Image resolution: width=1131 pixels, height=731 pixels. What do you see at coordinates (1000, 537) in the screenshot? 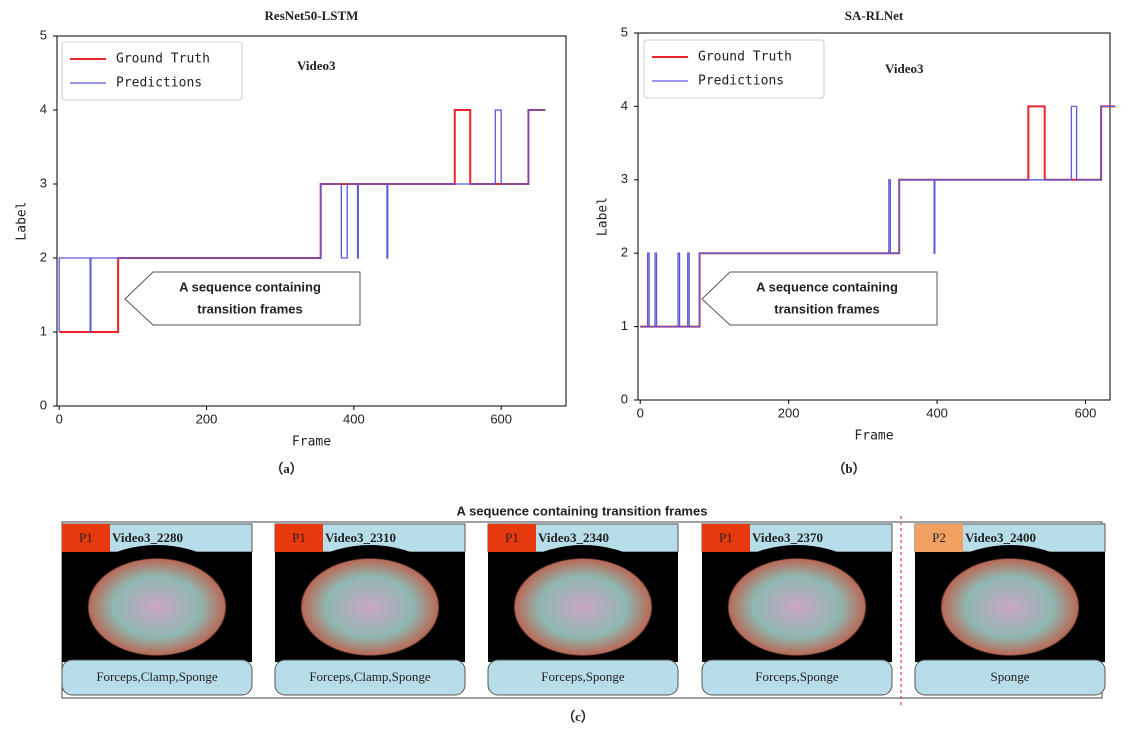
I see `frame-name: Video3_2400` at bounding box center [1000, 537].